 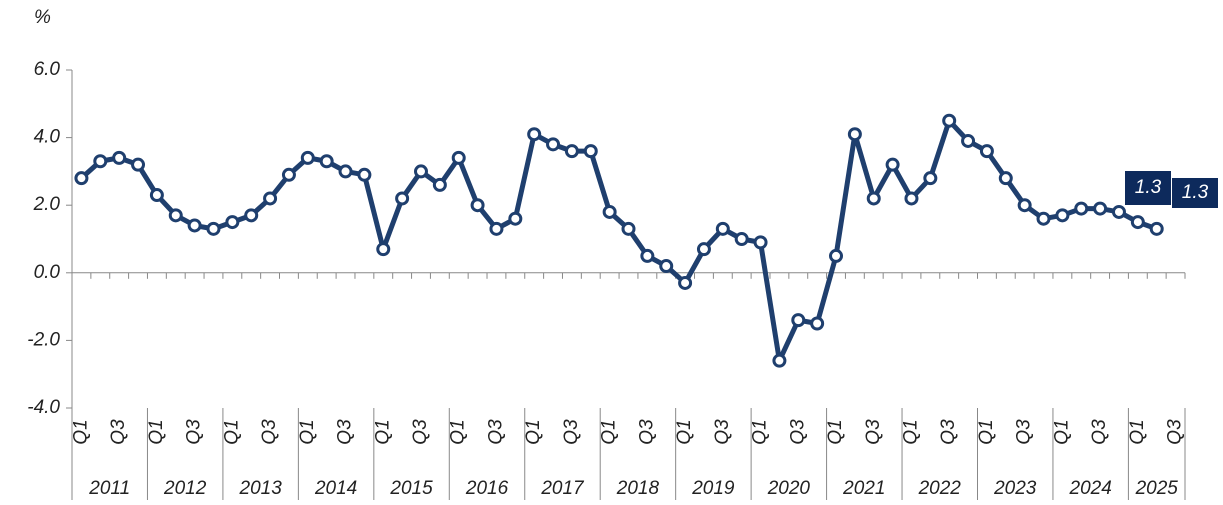 What do you see at coordinates (940, 488) in the screenshot?
I see `year-label: 2022` at bounding box center [940, 488].